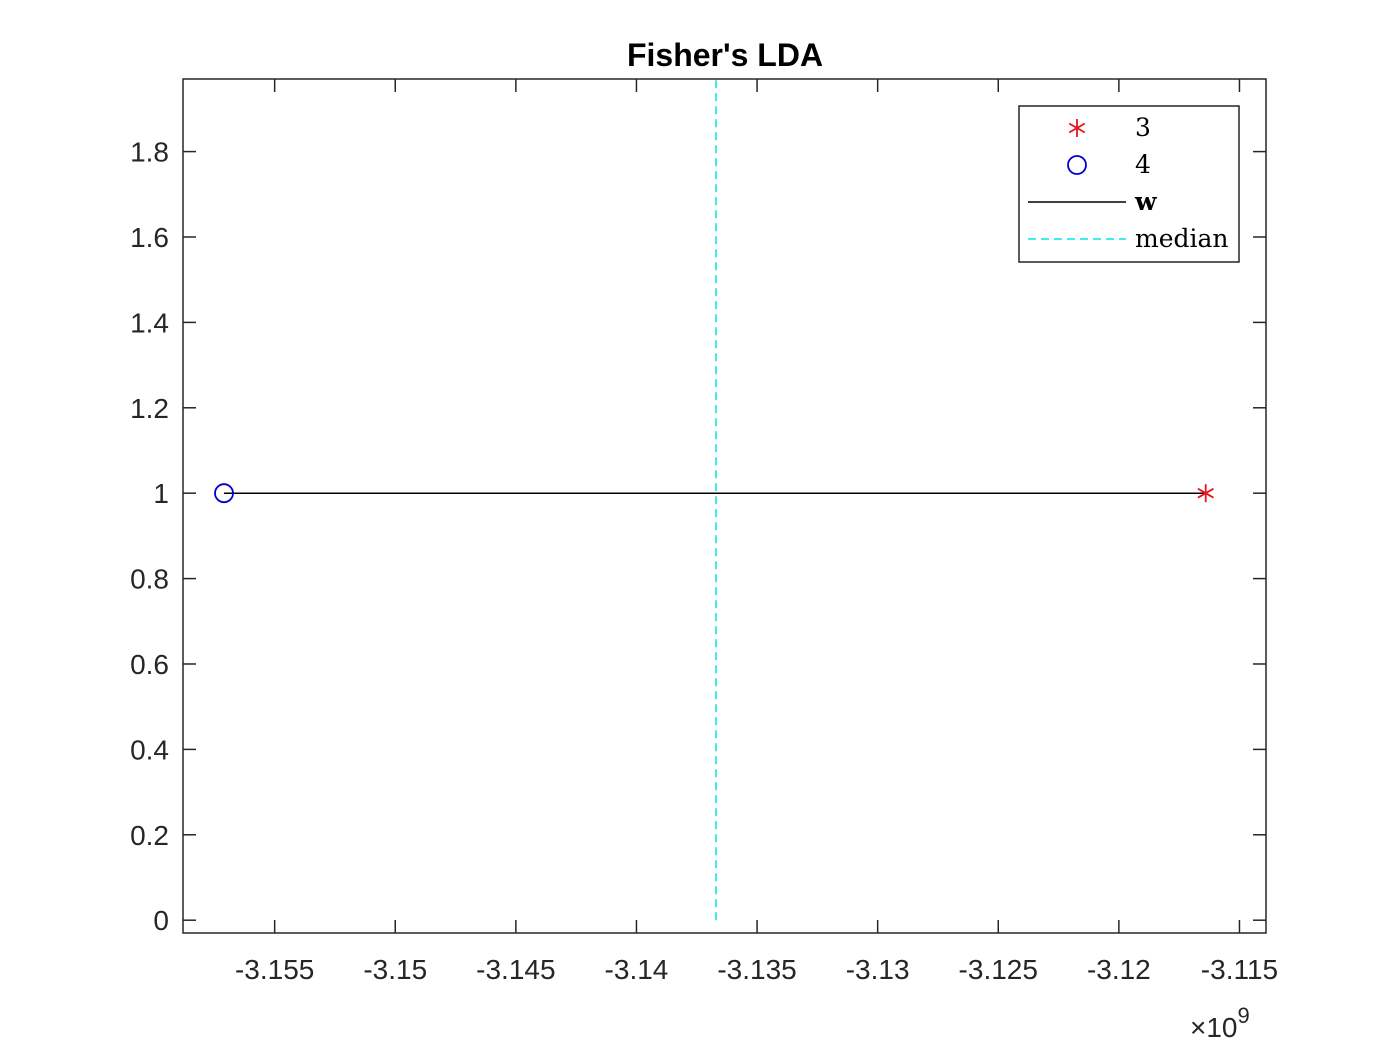 This screenshot has width=1400, height=1050. What do you see at coordinates (878, 969) in the screenshot?
I see `x-tick-label: -3.13` at bounding box center [878, 969].